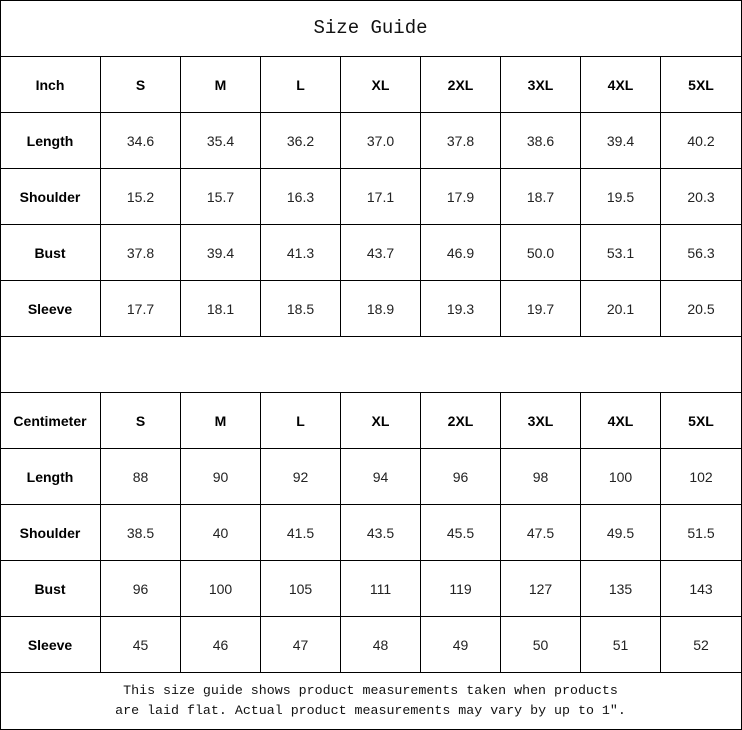  Describe the element at coordinates (50, 533) in the screenshot. I see `centimeter-row-label: Shoulder` at that location.